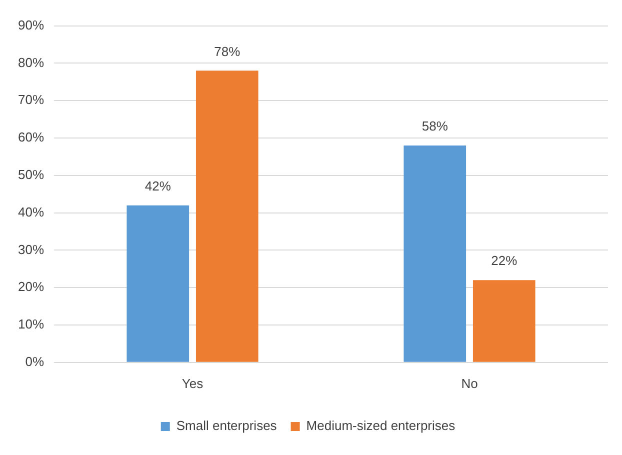  Describe the element at coordinates (227, 51) in the screenshot. I see `data-label: 78%` at that location.